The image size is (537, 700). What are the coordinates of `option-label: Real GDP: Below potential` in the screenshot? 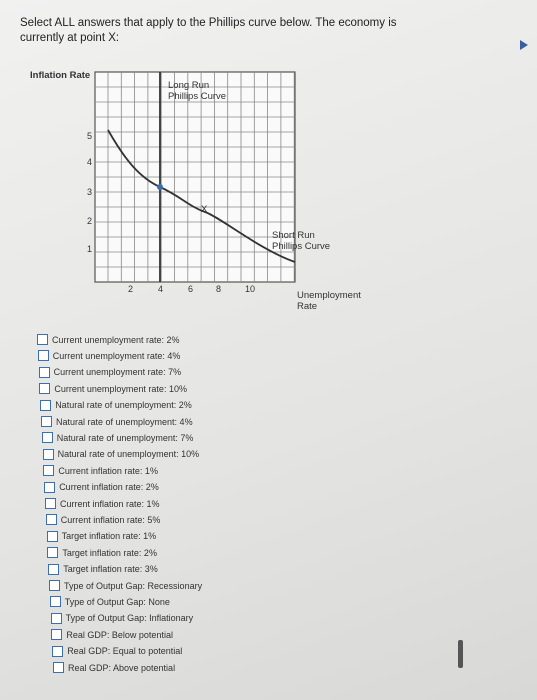 It's located at (119, 634).